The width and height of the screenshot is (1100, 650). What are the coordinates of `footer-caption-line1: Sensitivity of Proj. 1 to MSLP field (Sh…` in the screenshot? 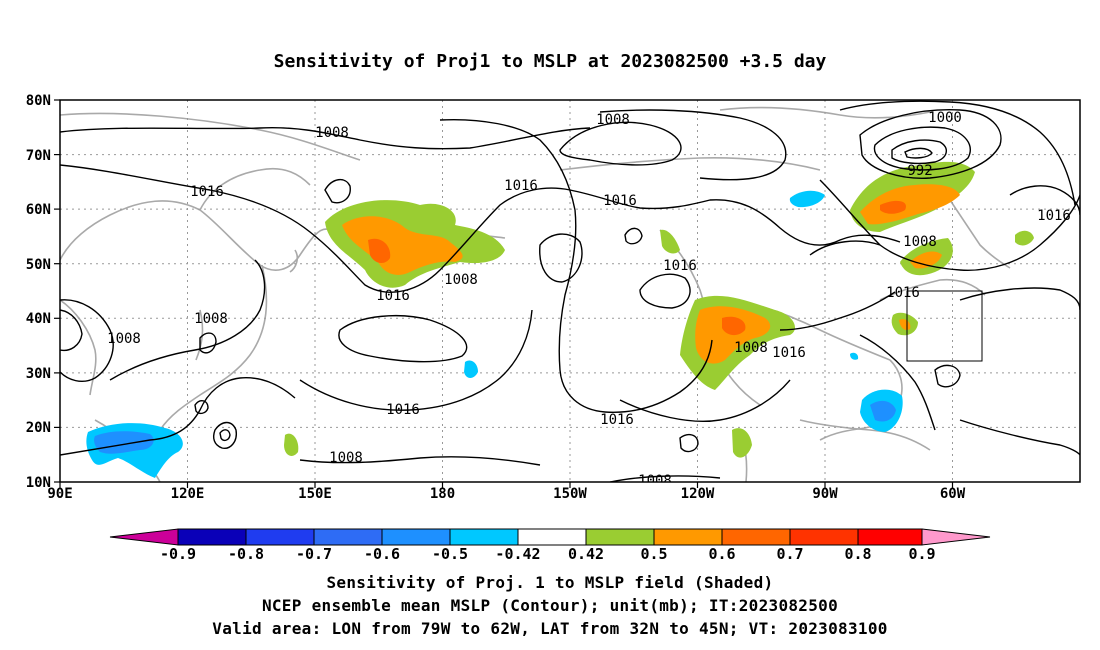 It's located at (550, 582).